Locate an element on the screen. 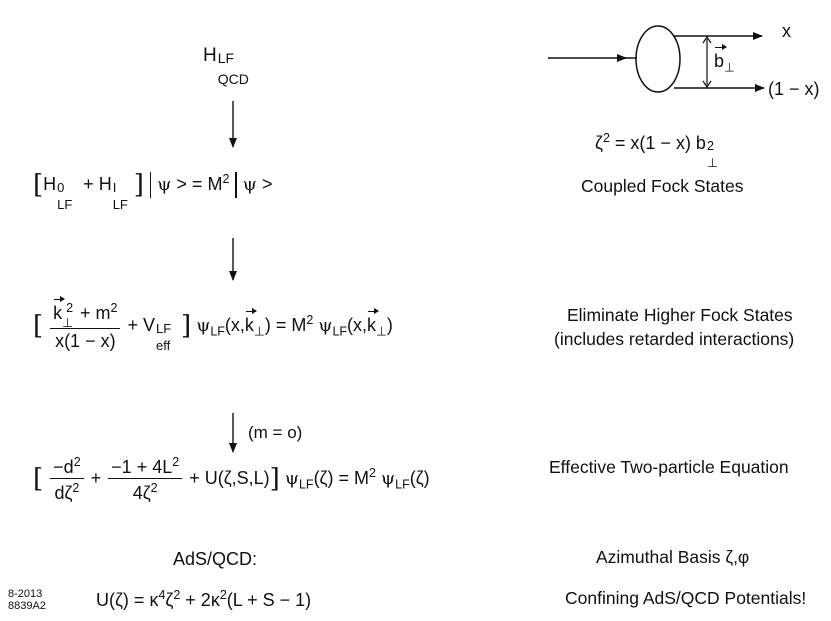  ads-potential: U(ζ) = κ4ζ2 + 2κ2(L + S − 1) is located at coordinates (204, 599).